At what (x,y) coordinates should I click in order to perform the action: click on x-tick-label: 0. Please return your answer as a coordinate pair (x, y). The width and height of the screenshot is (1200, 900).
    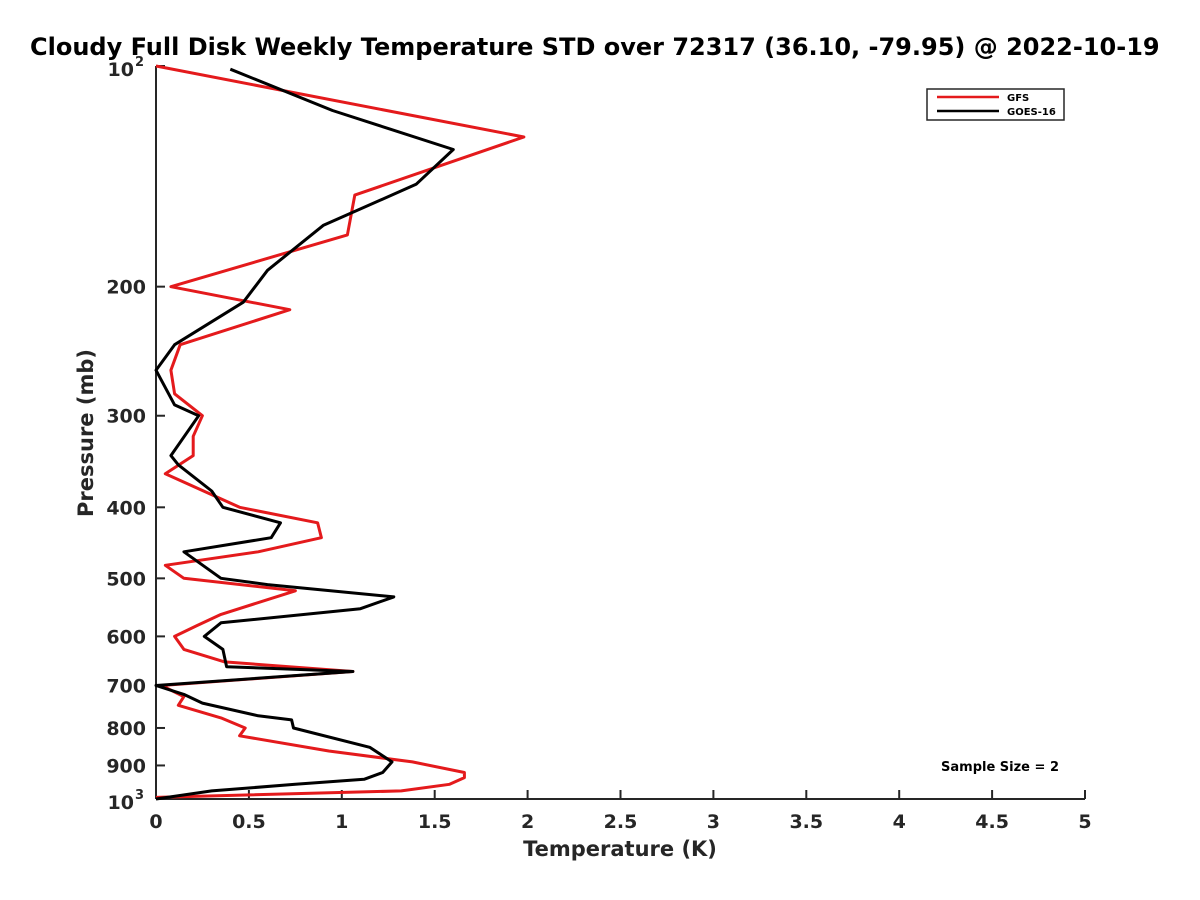
    Looking at the image, I should click on (155, 822).